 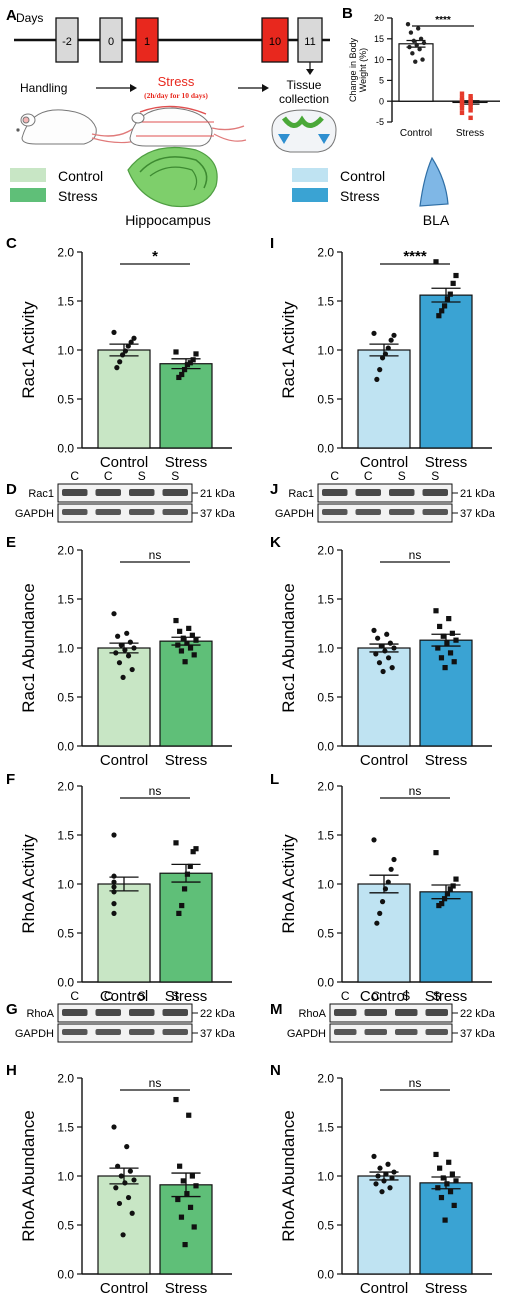 What do you see at coordinates (111, 42) in the screenshot?
I see `day-label-0: 0` at bounding box center [111, 42].